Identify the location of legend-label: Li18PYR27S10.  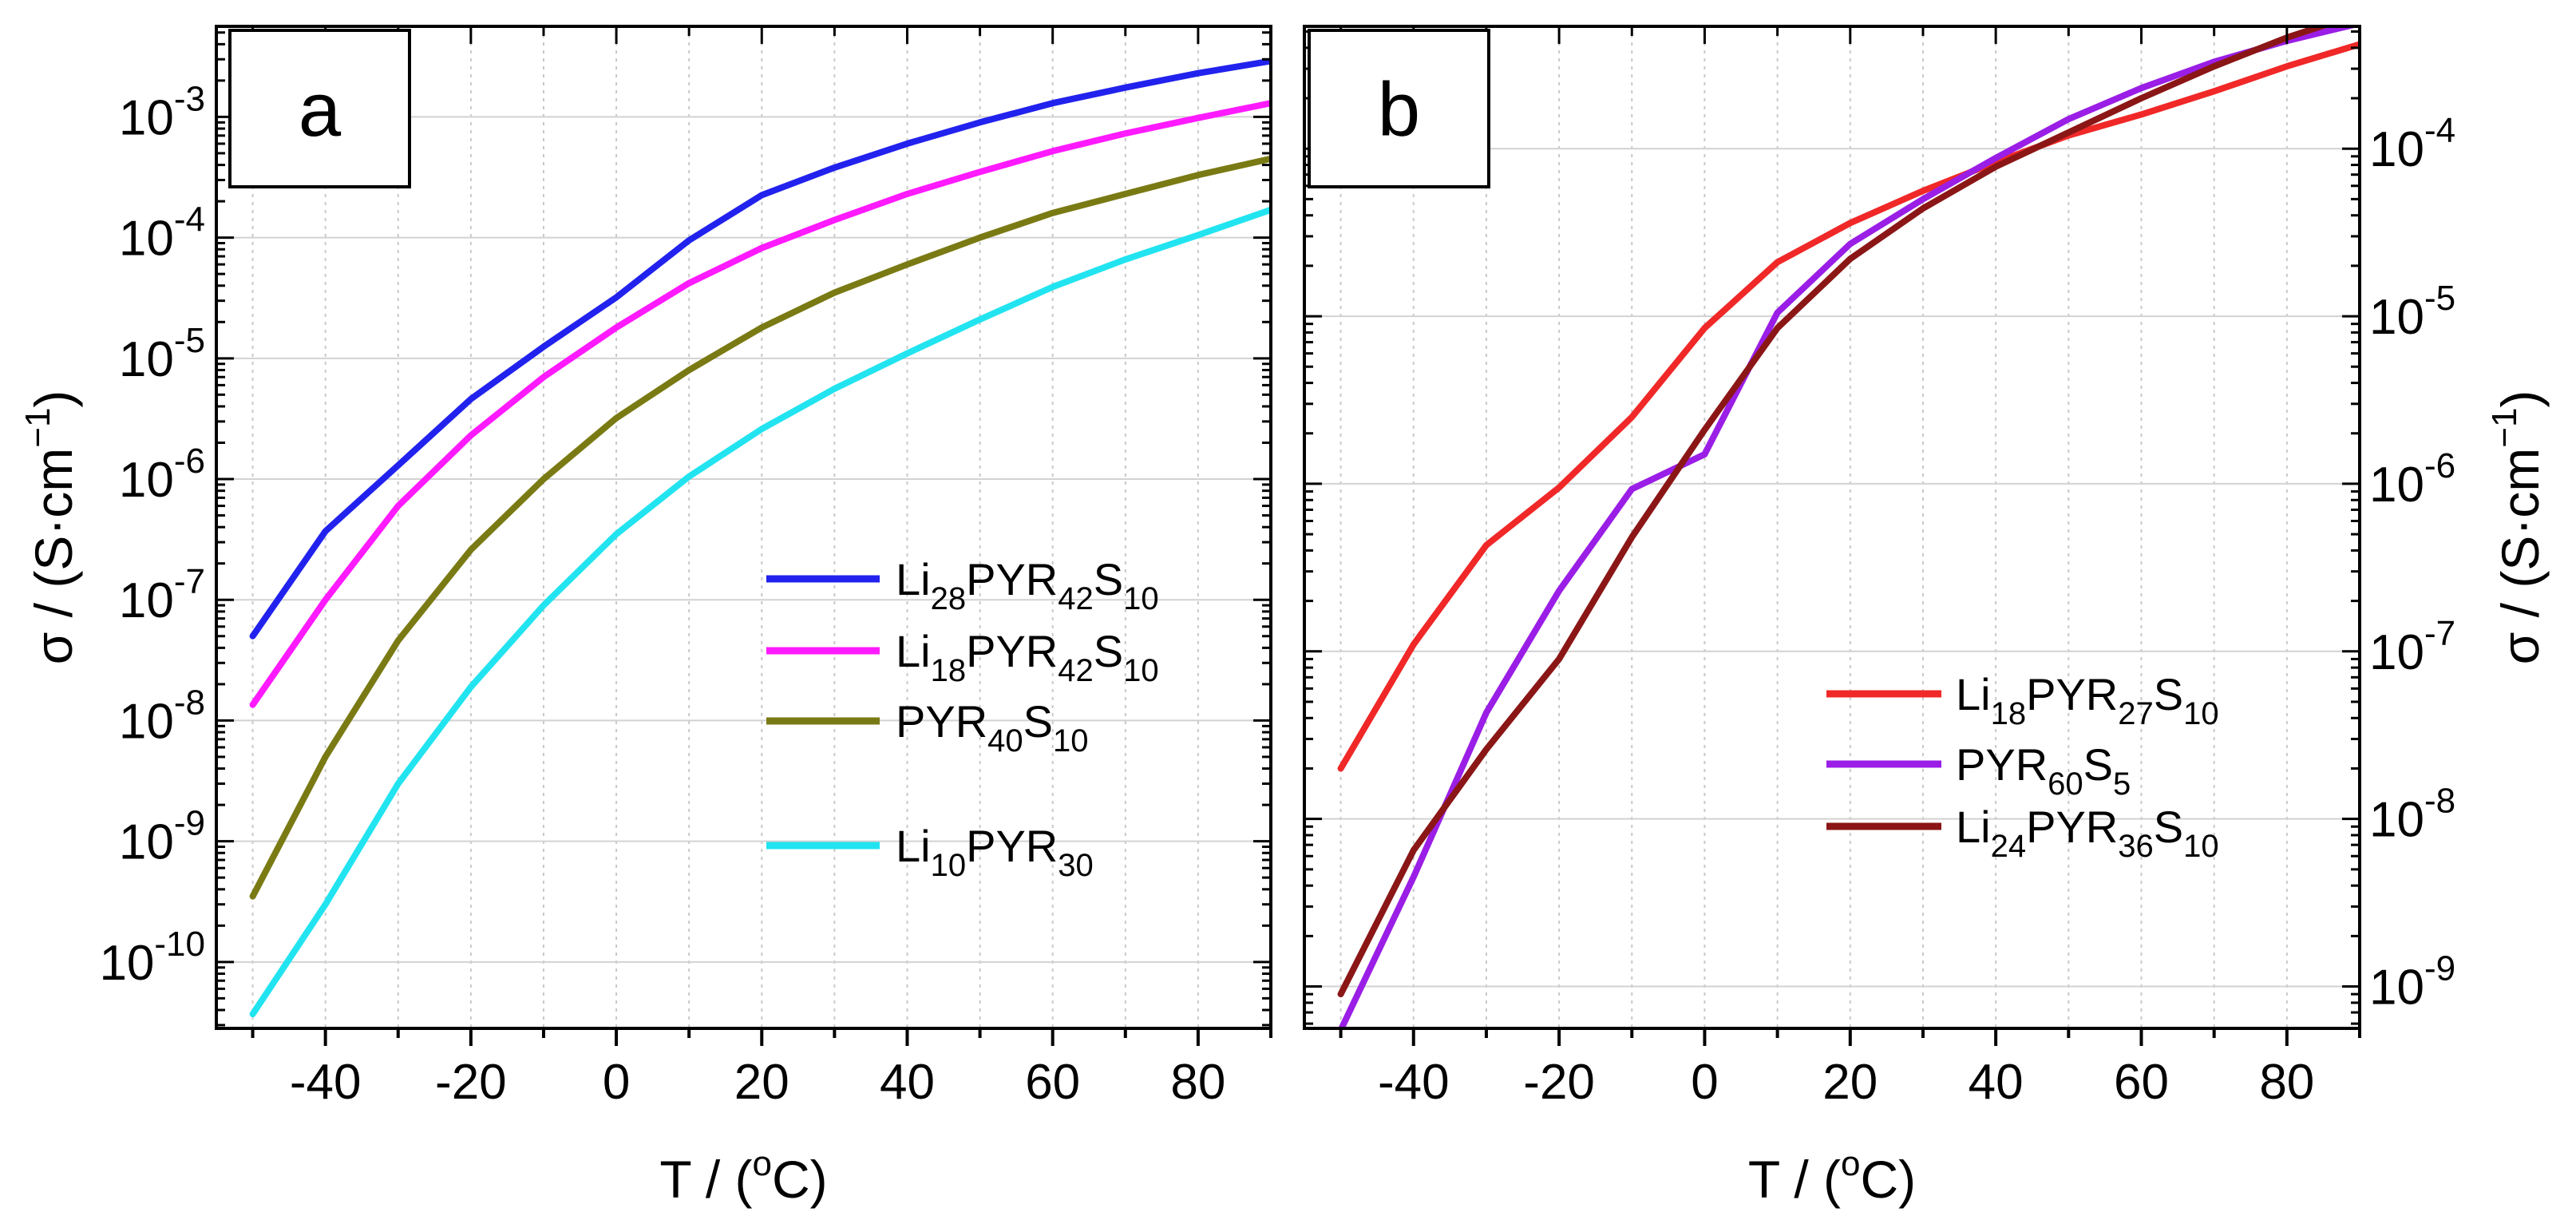
(2087, 700).